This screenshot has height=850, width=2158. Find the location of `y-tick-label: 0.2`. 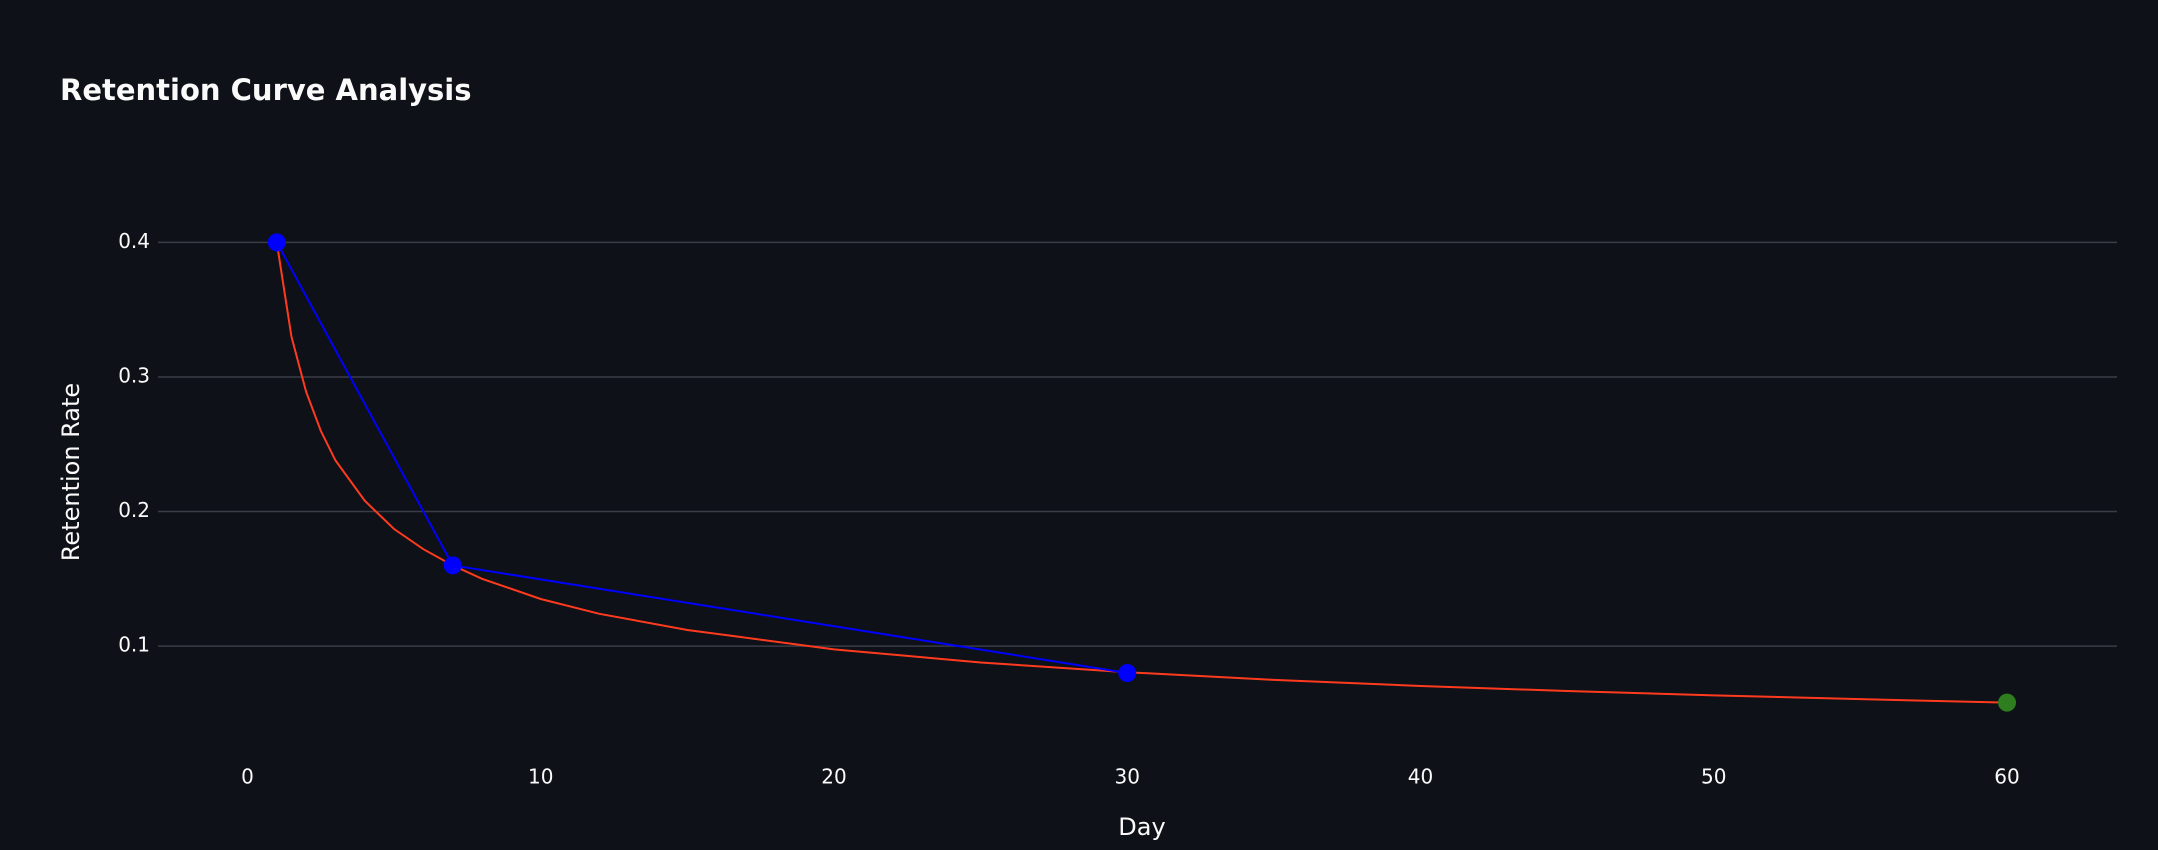

y-tick-label: 0.2 is located at coordinates (134, 510).